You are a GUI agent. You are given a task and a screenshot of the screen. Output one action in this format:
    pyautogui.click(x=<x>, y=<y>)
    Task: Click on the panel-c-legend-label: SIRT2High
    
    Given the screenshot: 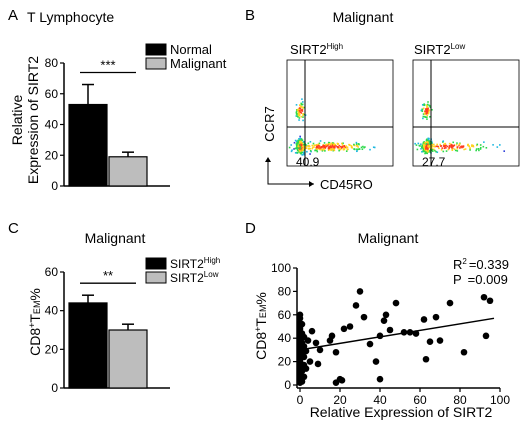 What is the action you would take?
    pyautogui.click(x=195, y=263)
    